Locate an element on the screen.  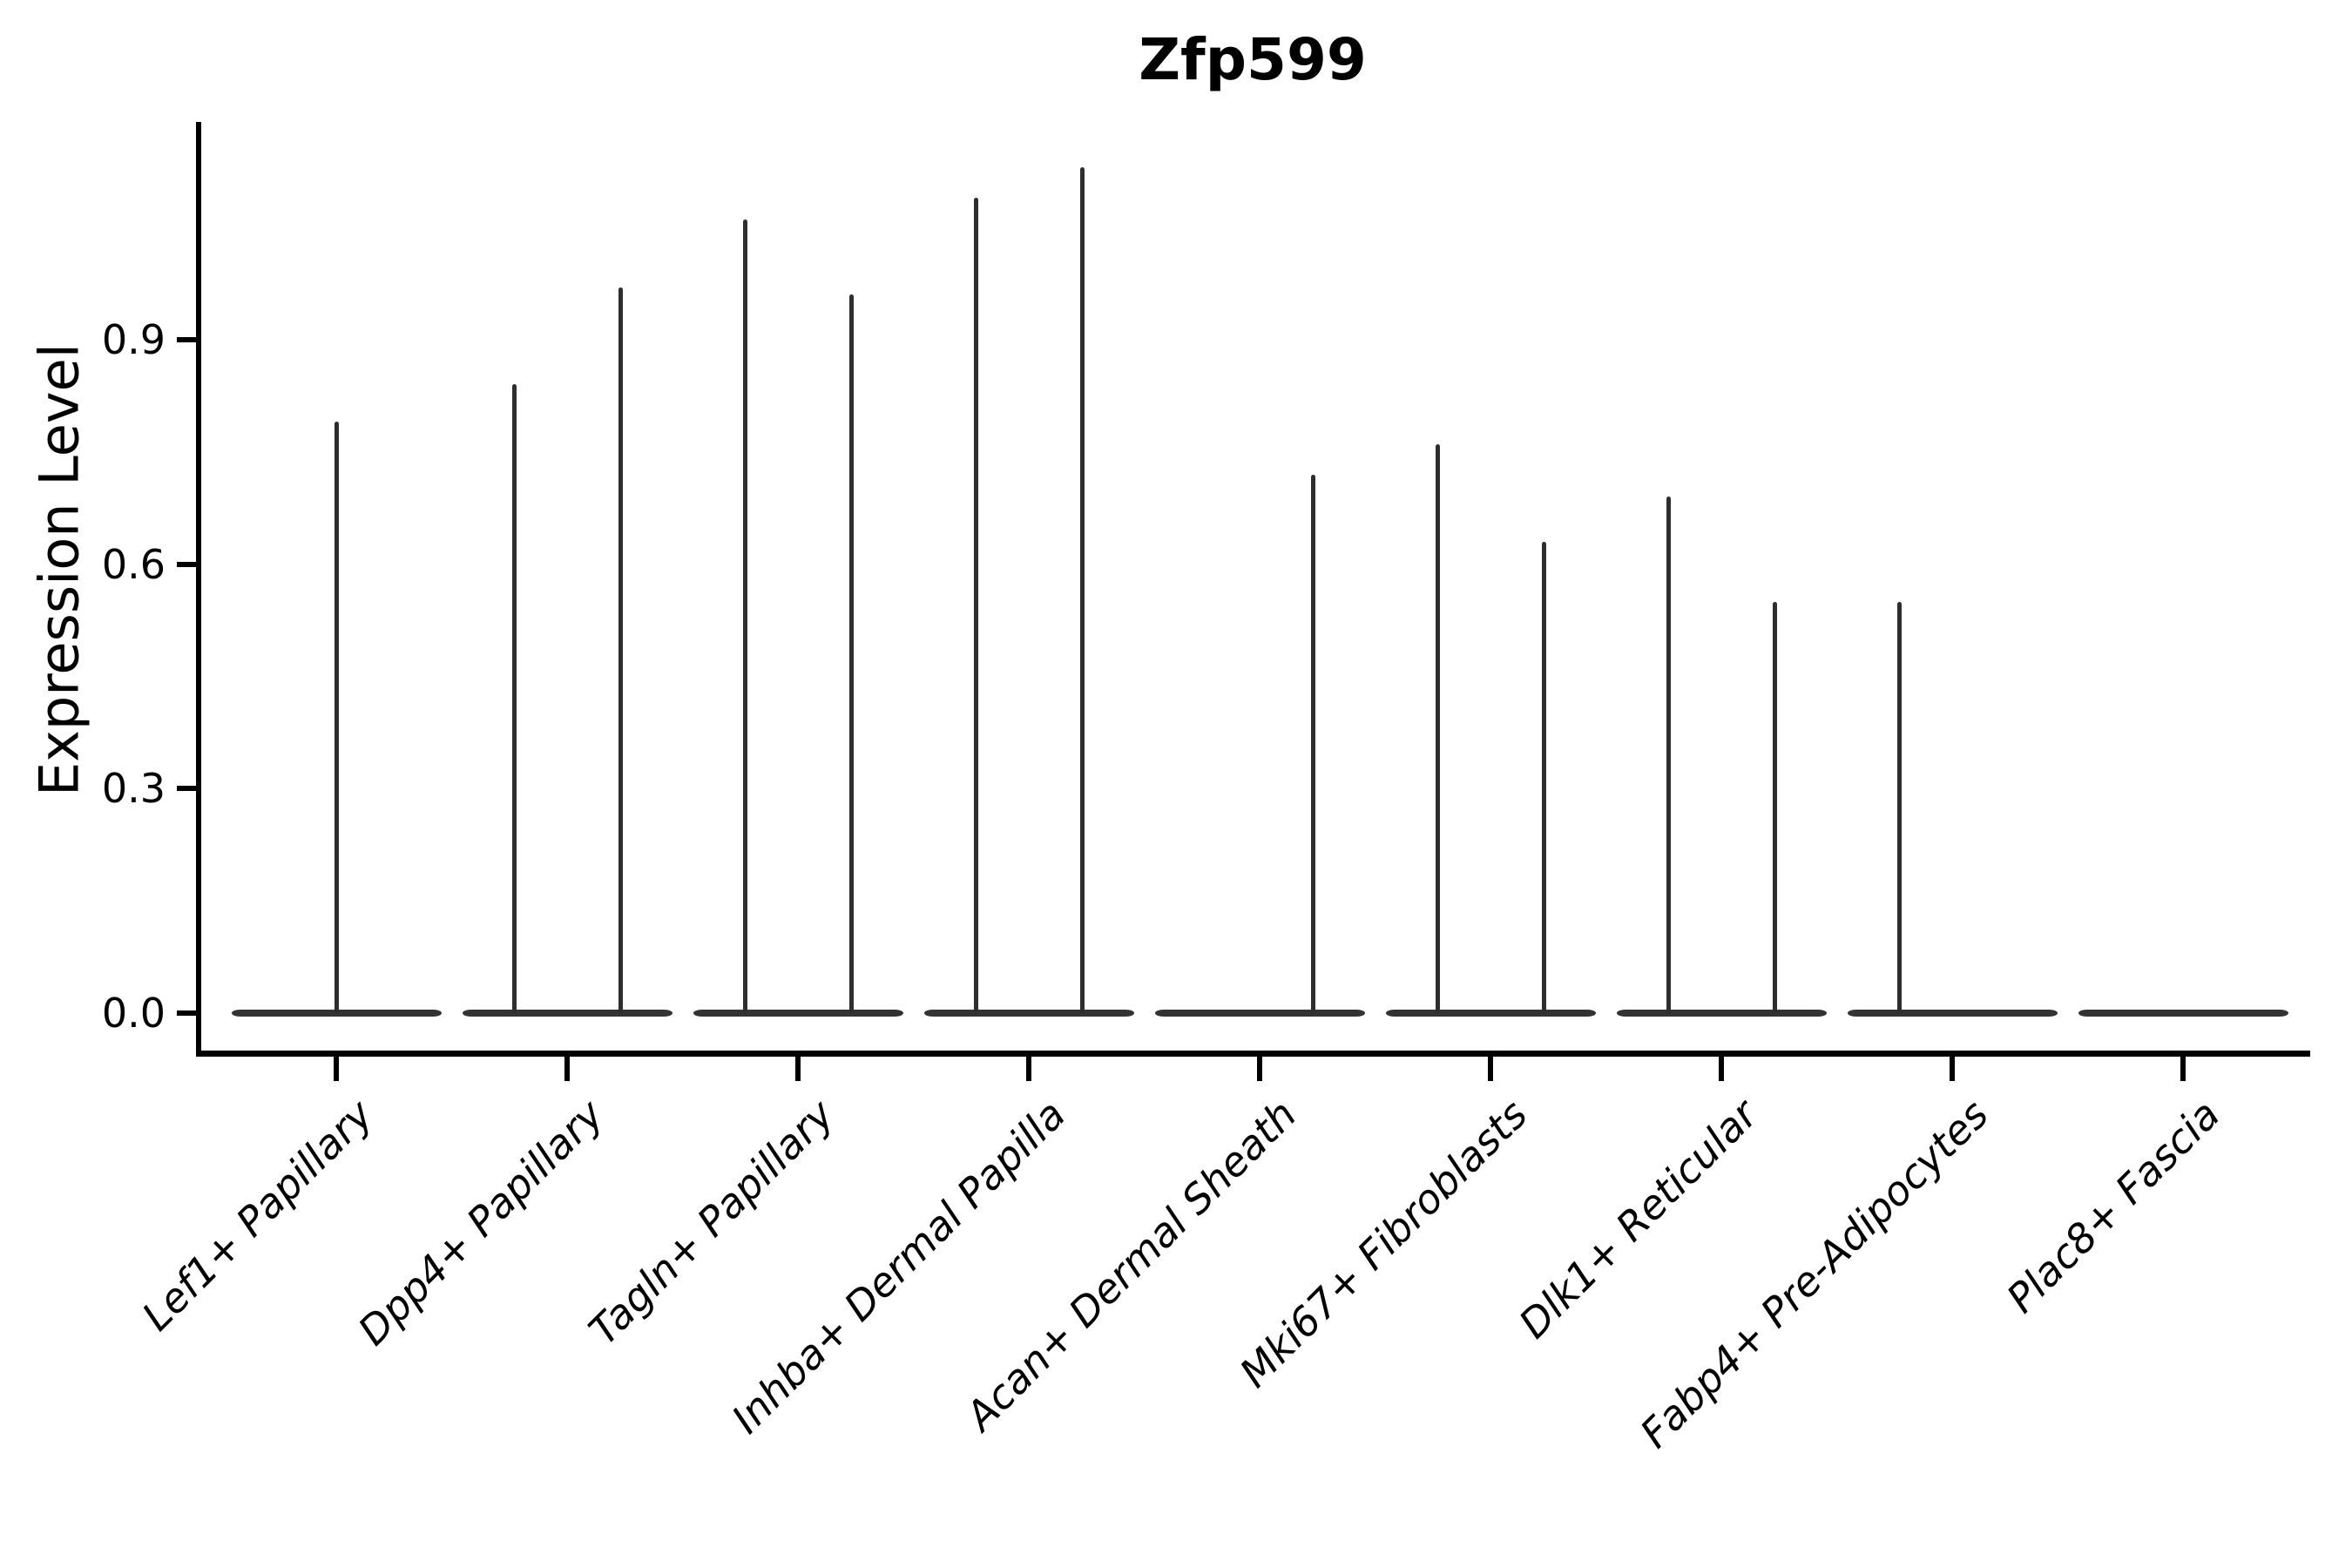
y-tick-label: 0.3 is located at coordinates (134, 789).